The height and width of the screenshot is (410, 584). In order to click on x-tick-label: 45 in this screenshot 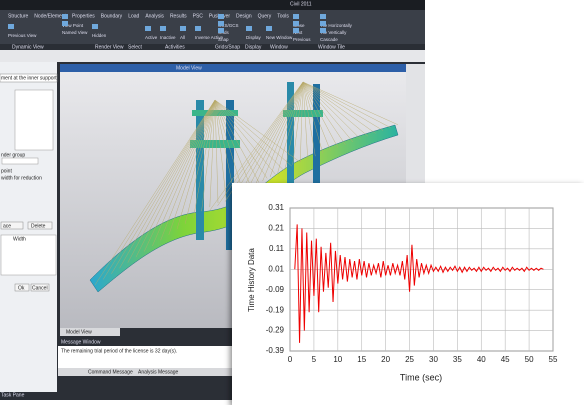, I will do `click(505, 359)`.